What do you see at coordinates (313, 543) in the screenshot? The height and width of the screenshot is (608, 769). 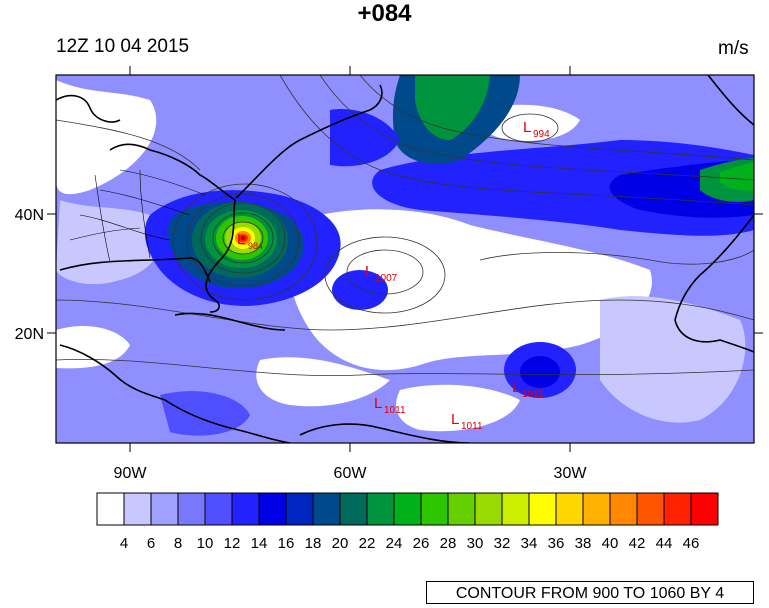 I see `colorbar-tick-label: 18` at bounding box center [313, 543].